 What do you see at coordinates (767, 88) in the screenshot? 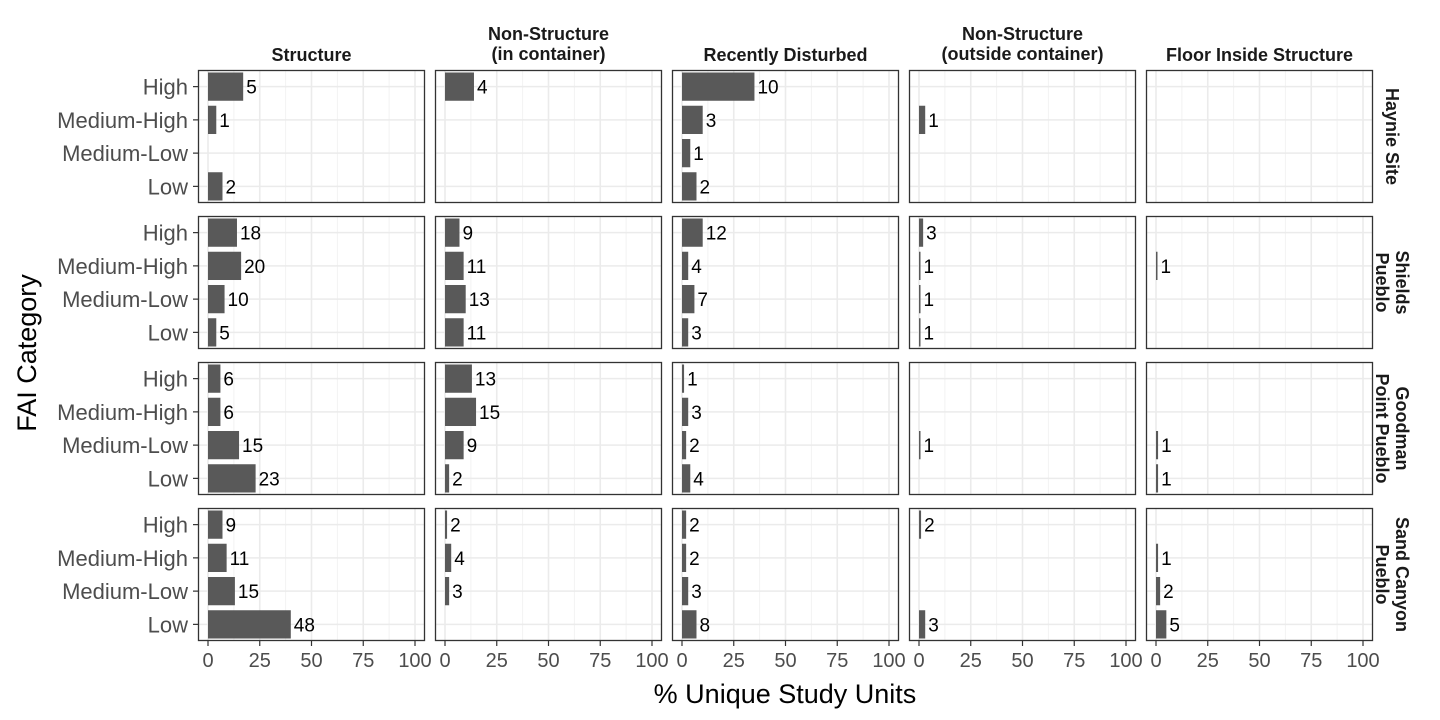
I see `data-label: 10` at bounding box center [767, 88].